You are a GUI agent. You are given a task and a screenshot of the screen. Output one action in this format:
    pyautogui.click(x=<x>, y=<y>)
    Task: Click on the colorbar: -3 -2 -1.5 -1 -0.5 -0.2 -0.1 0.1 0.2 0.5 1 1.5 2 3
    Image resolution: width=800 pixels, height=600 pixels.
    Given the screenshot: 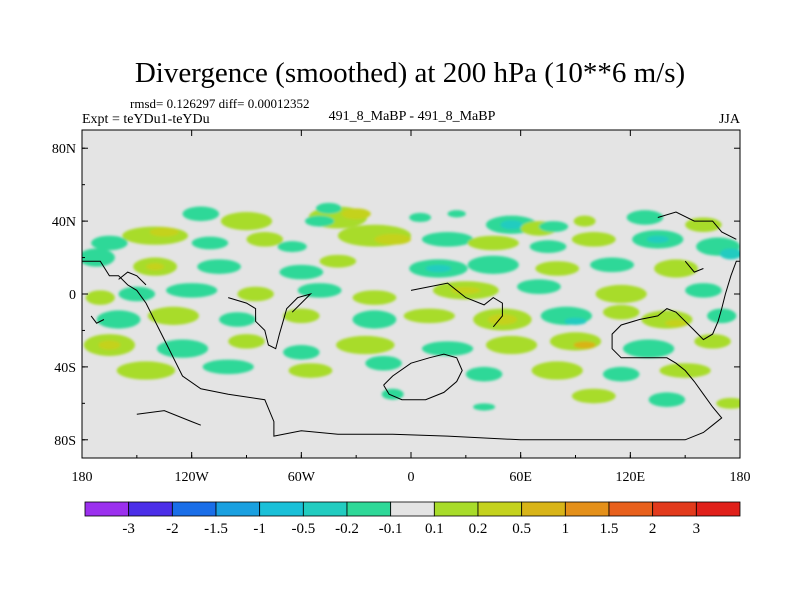 What is the action you would take?
    pyautogui.click(x=412, y=519)
    